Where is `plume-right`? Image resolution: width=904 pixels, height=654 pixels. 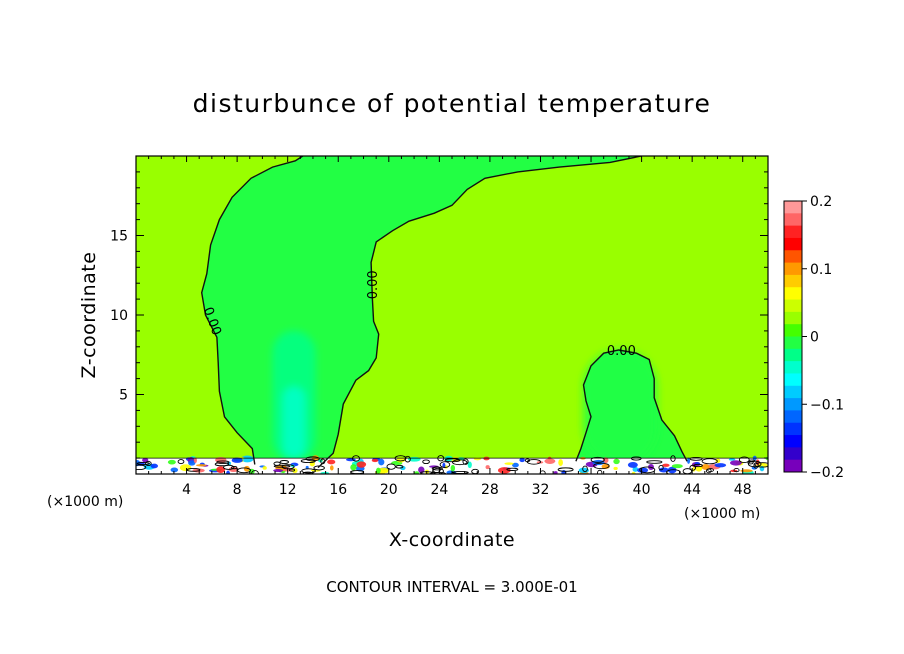
plume-right is located at coordinates (620, 407).